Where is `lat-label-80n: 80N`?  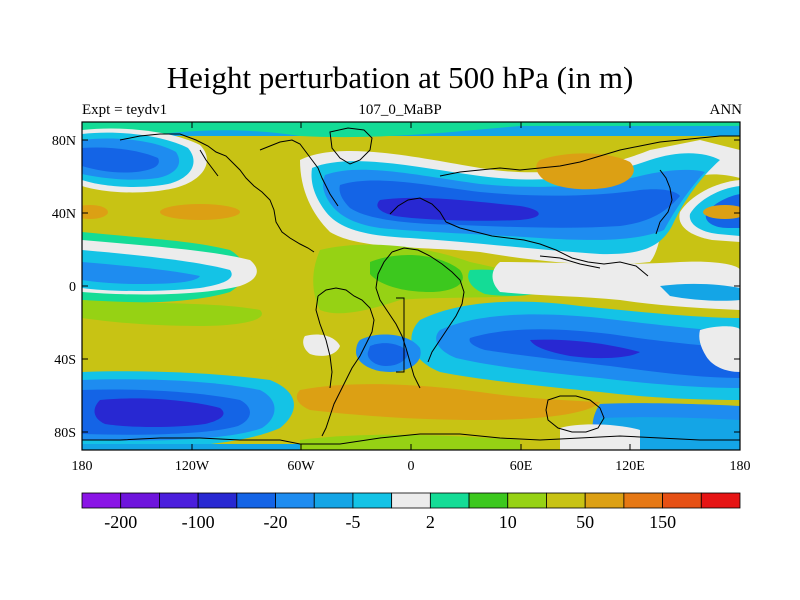 lat-label-80n: 80N is located at coordinates (64, 141).